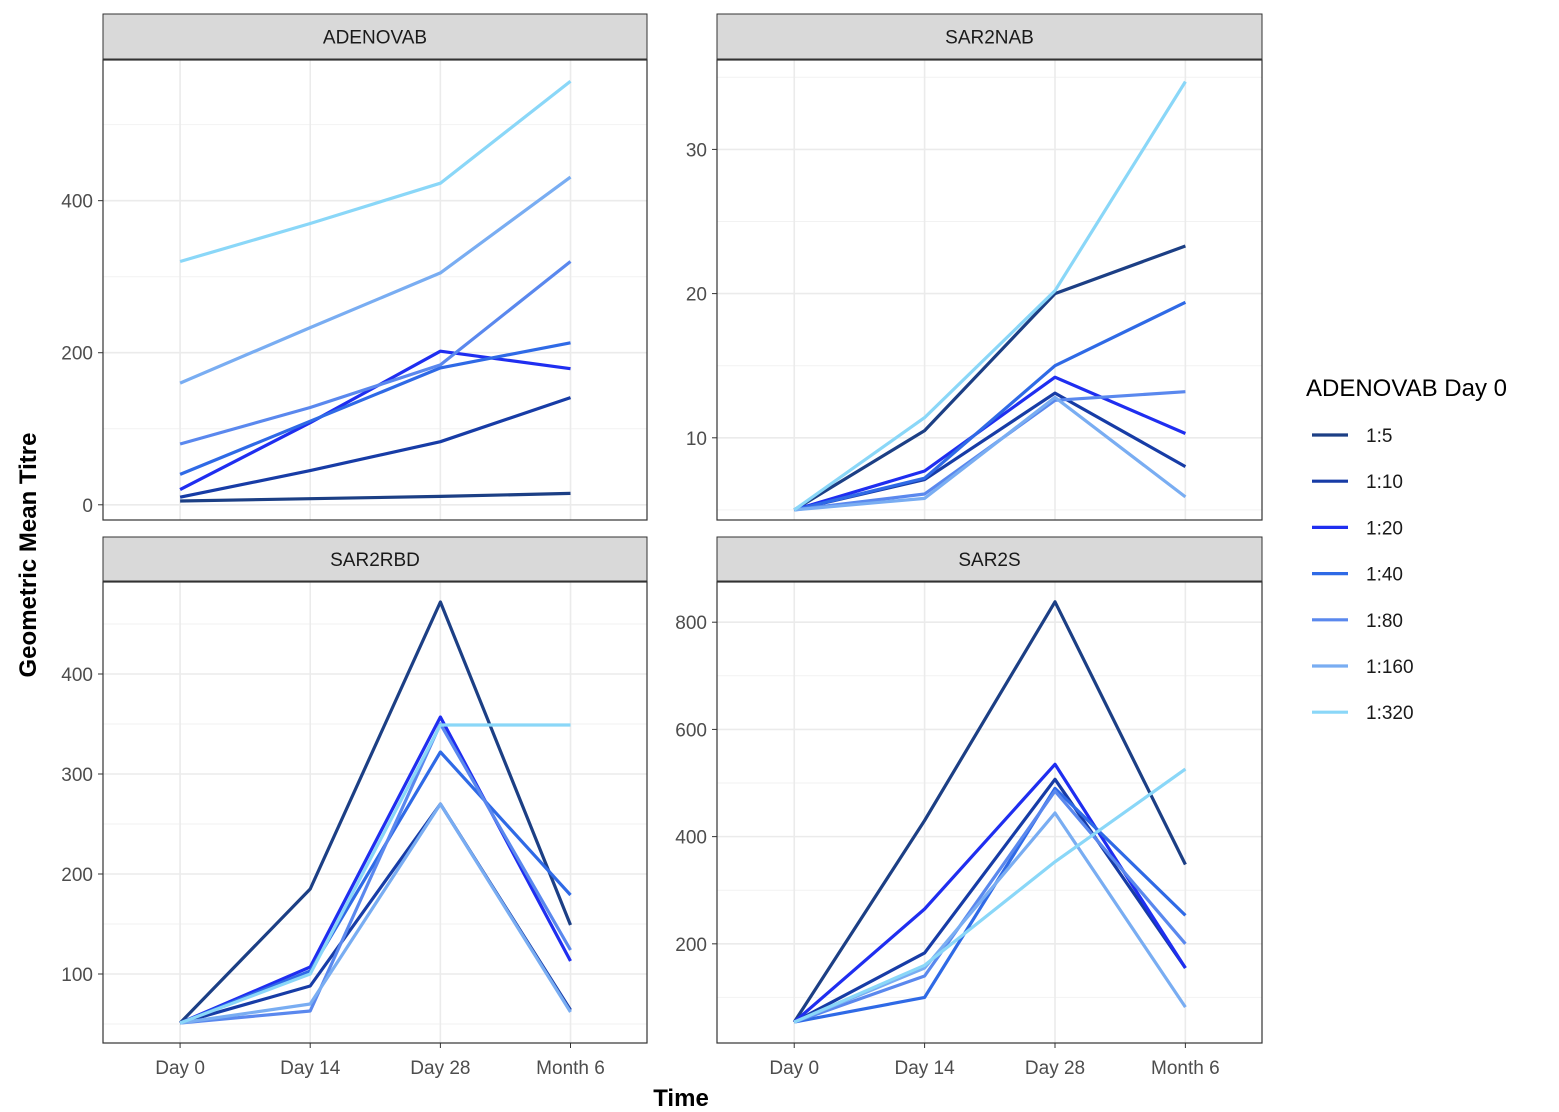 This screenshot has height=1112, width=1559. Describe the element at coordinates (28, 555) in the screenshot. I see `y-axis-title: Geometric Mean Titre` at that location.